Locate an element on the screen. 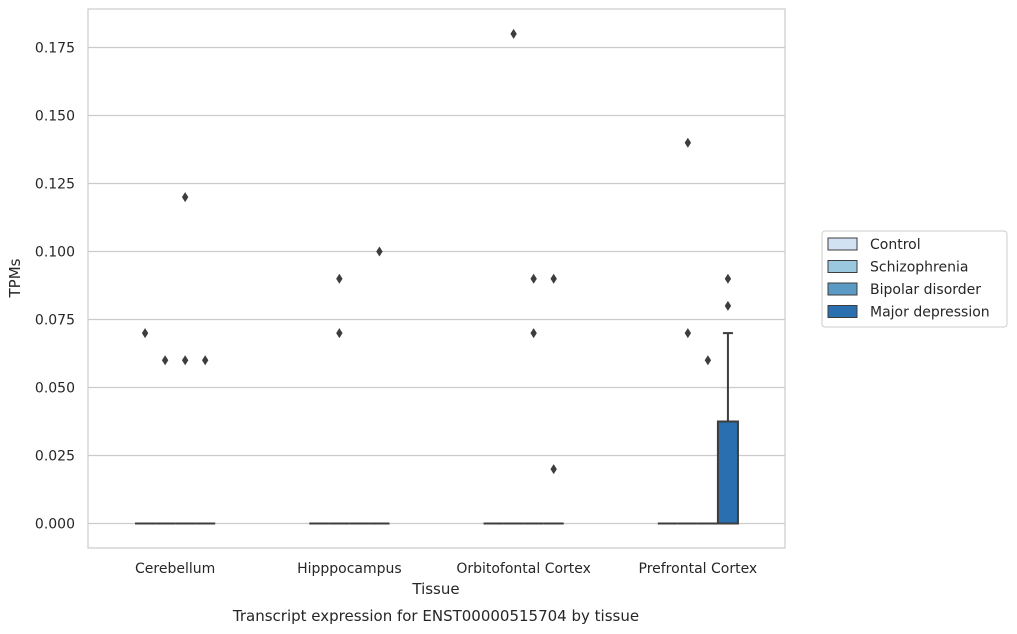 Image resolution: width=1017 pixels, height=634 pixels. legend-frame is located at coordinates (914, 279).